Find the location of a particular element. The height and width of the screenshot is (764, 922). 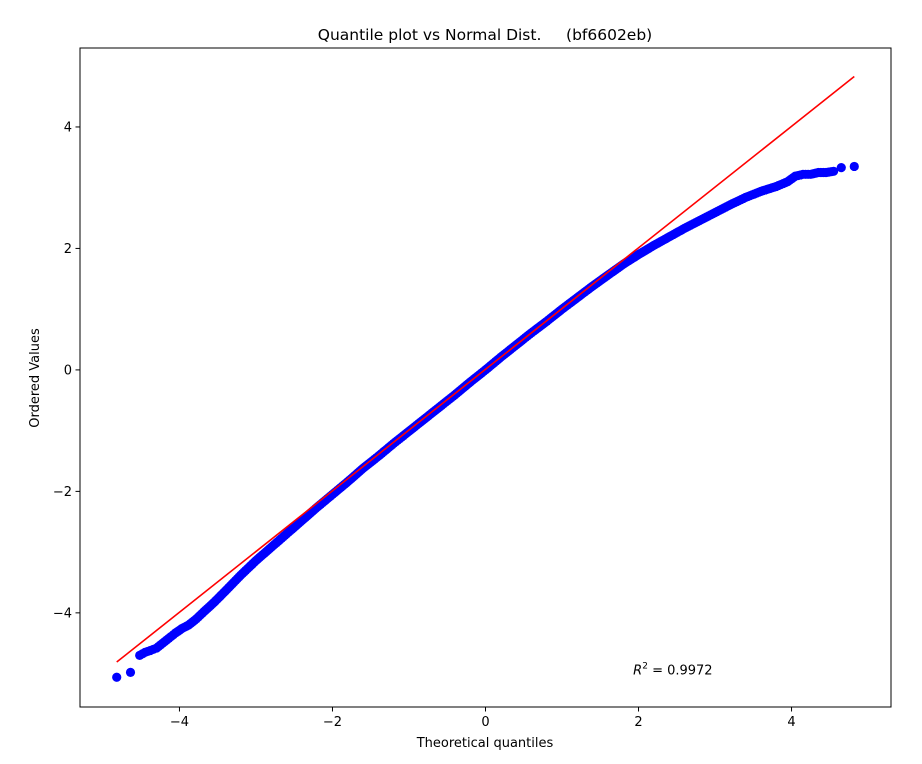

y-tick-label: 4 is located at coordinates (68, 127).